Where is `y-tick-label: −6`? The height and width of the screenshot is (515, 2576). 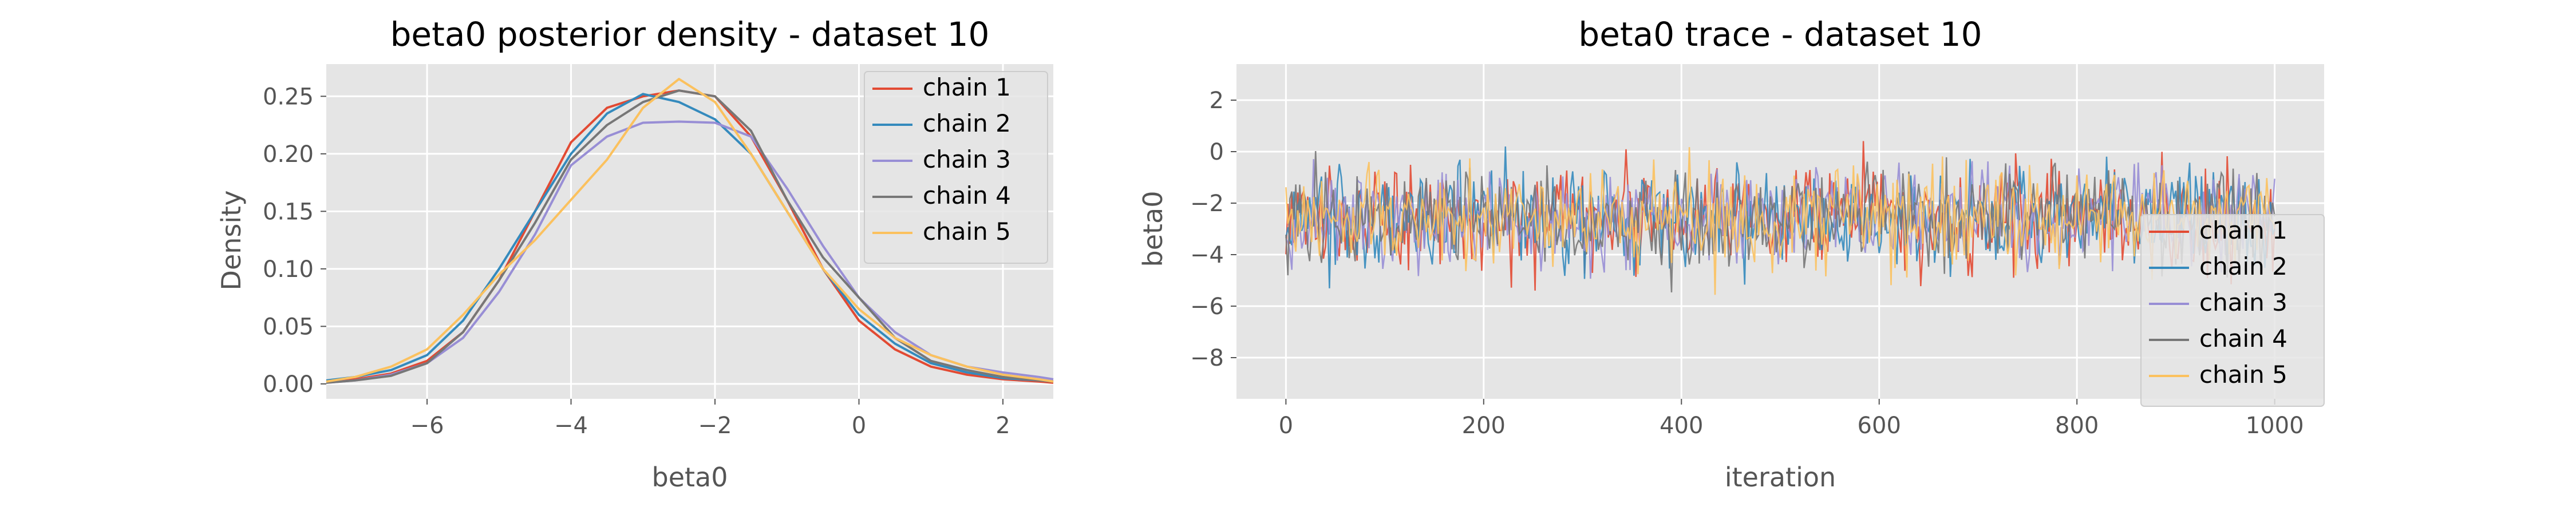 y-tick-label: −6 is located at coordinates (1207, 307).